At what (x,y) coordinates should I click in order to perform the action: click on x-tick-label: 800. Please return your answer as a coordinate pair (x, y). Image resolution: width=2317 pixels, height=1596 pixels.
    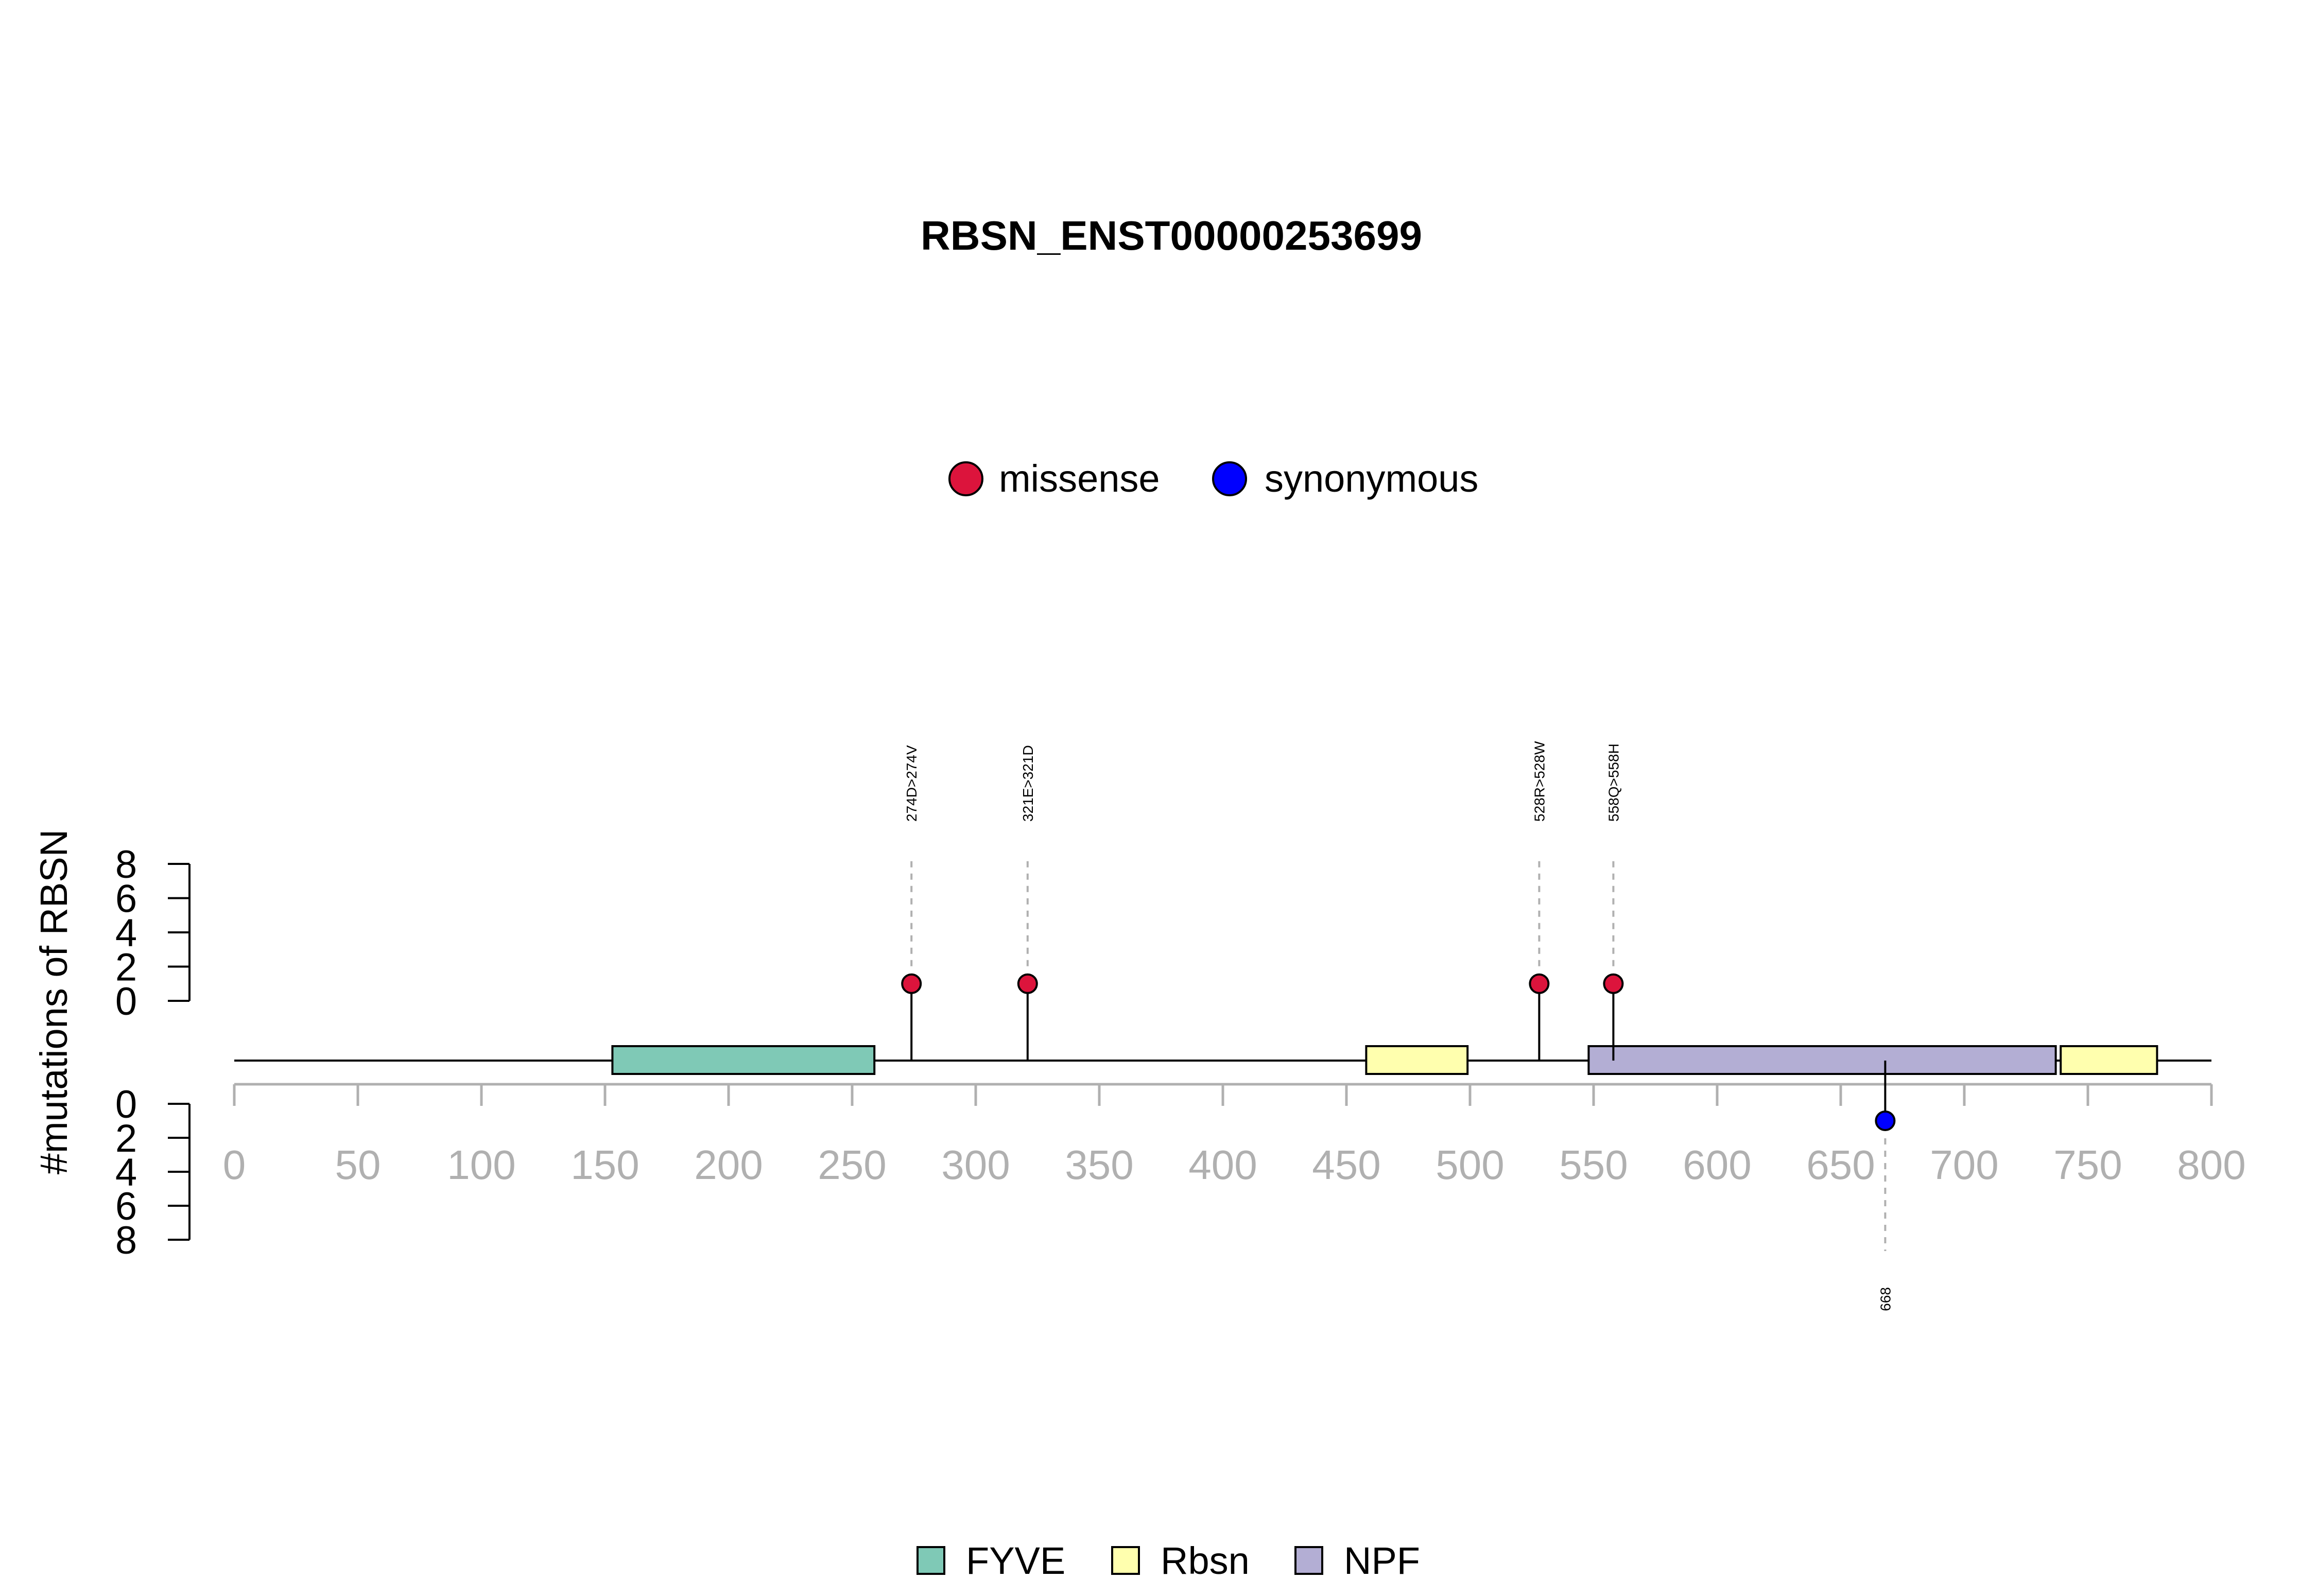
    Looking at the image, I should click on (2211, 1165).